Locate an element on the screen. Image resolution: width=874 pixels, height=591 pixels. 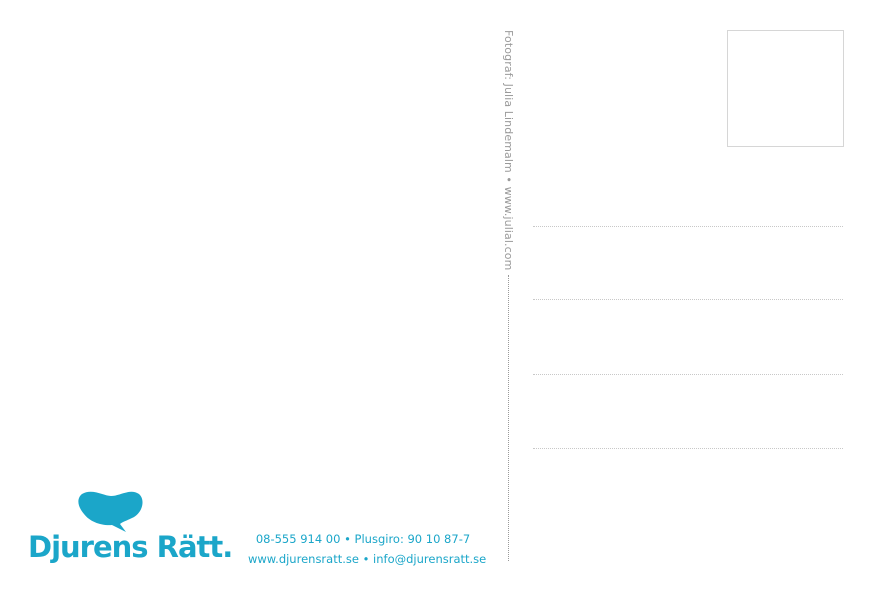
brand-name: Djurens Rätt. is located at coordinates (130, 547).